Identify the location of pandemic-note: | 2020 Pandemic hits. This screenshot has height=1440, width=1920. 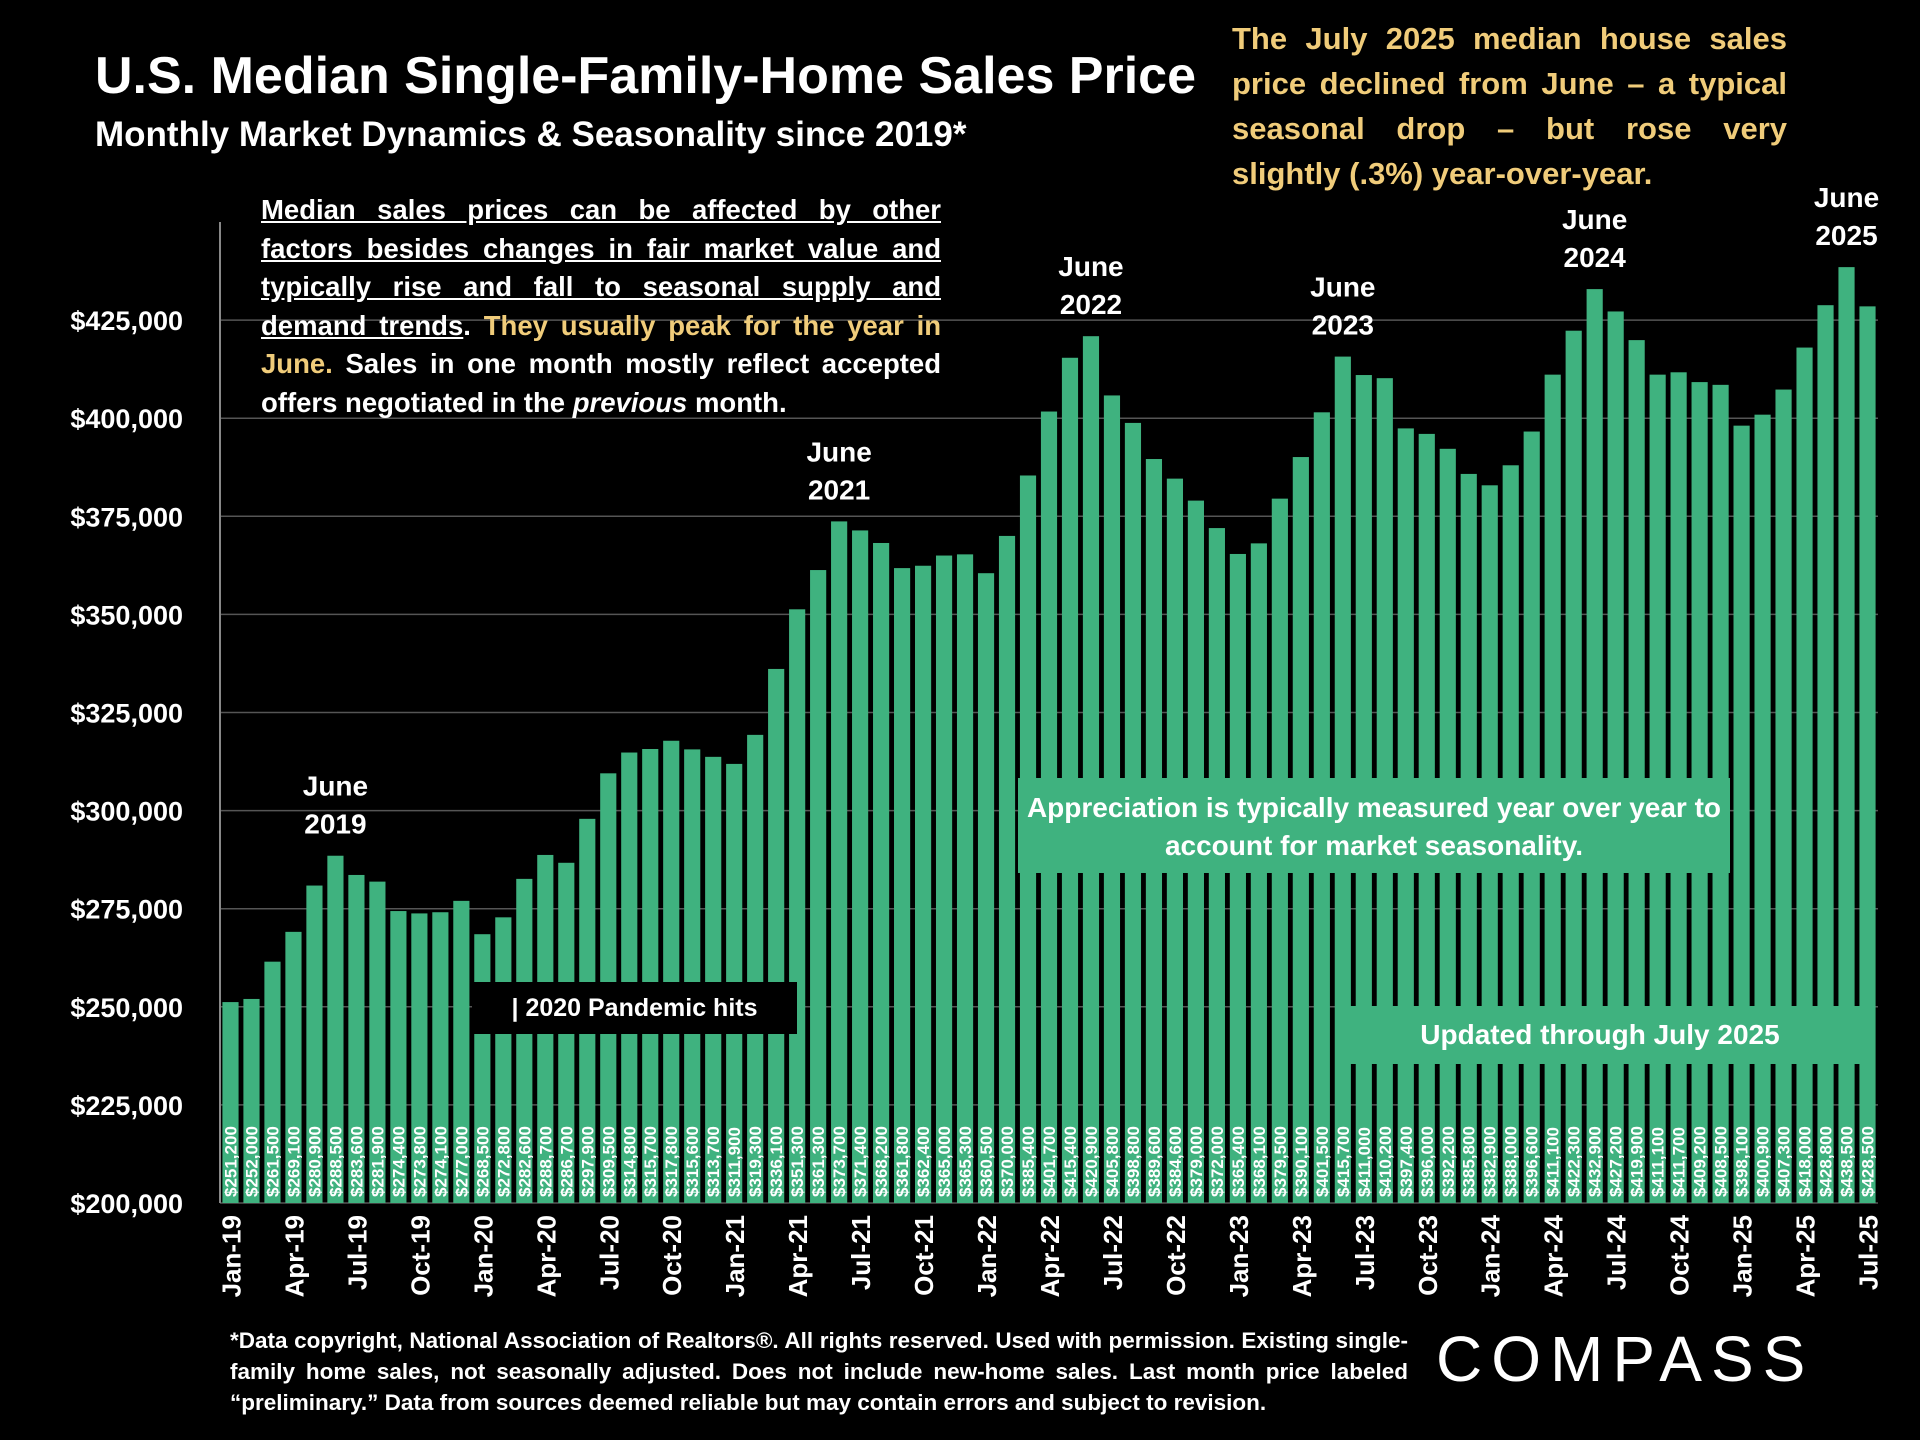
(634, 1008).